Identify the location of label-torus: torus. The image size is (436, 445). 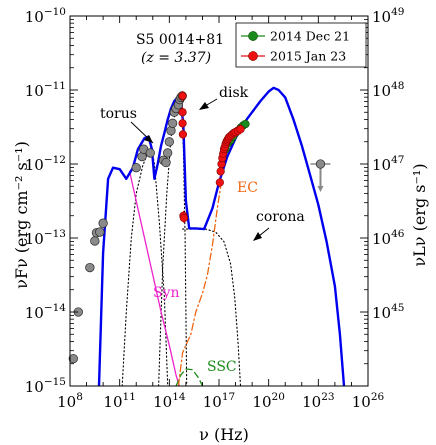
(118, 114).